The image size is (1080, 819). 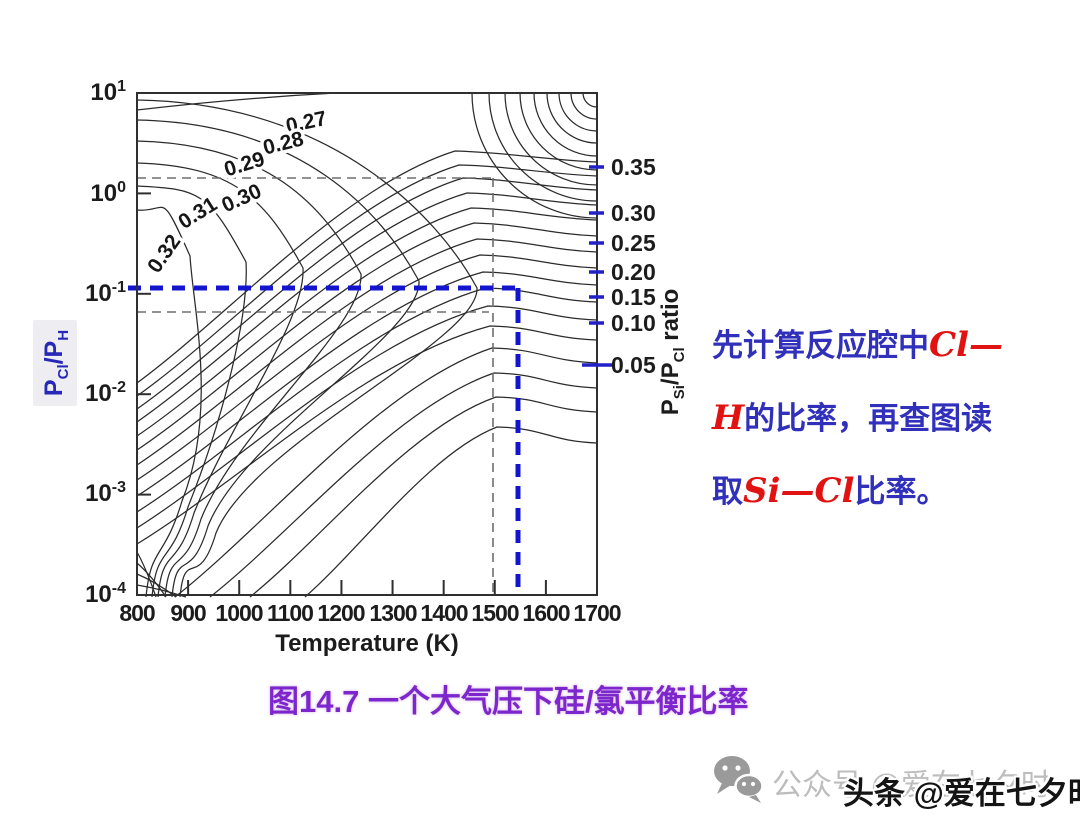 What do you see at coordinates (245, 164) in the screenshot?
I see `contour-label: 0.29` at bounding box center [245, 164].